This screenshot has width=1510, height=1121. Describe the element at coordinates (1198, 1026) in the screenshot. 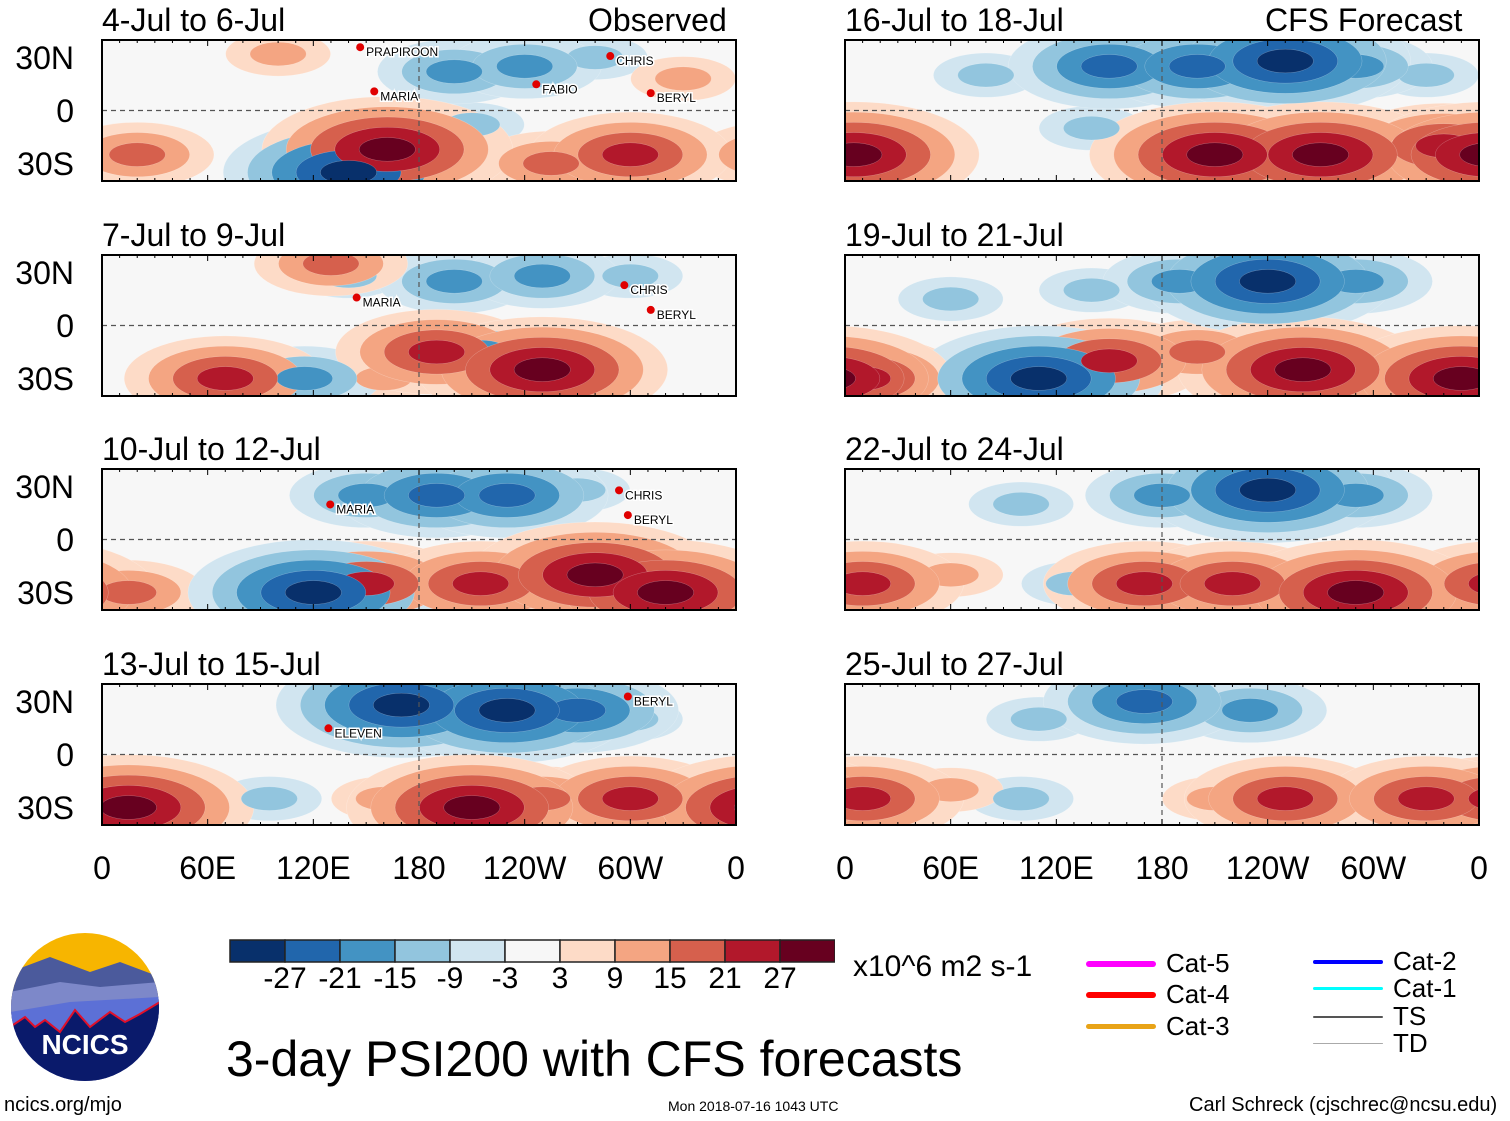

I see `legend-label: Cat-3` at that location.